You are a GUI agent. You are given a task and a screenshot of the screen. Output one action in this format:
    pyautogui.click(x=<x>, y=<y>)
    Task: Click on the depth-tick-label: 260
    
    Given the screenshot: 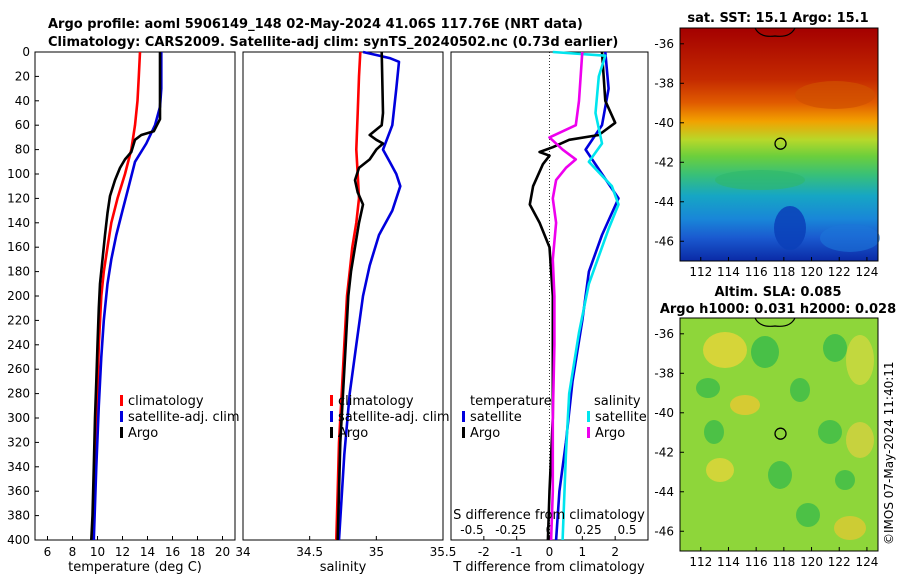 What is the action you would take?
    pyautogui.click(x=18, y=369)
    